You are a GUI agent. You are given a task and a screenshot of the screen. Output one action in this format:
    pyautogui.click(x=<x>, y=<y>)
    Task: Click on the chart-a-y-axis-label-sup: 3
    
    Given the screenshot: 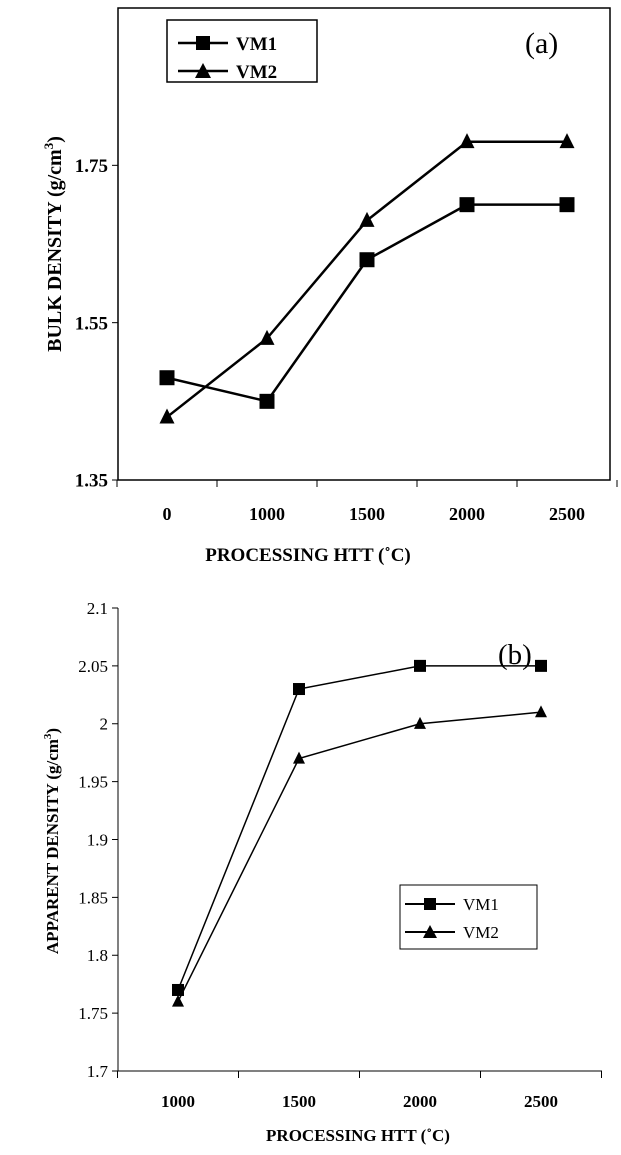 What is the action you would take?
    pyautogui.click(x=48, y=145)
    